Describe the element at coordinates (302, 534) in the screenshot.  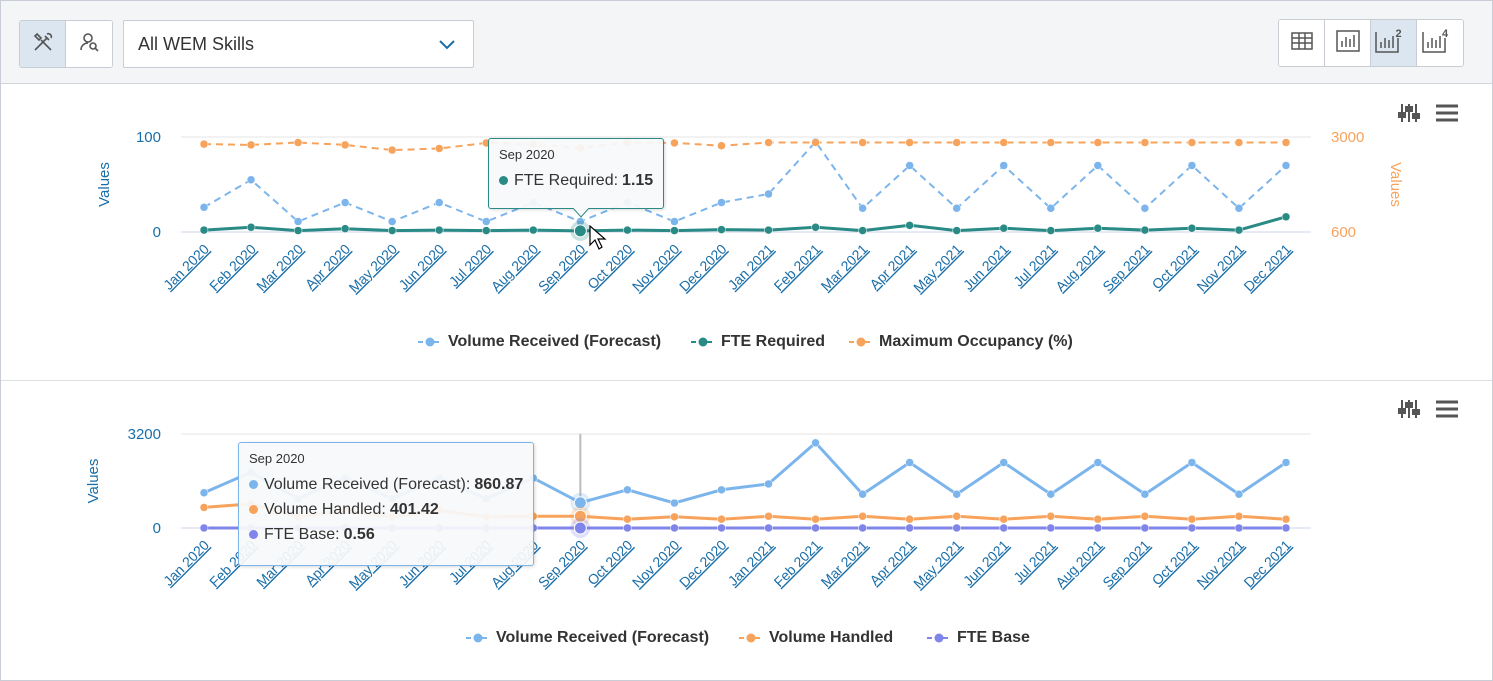
I see `tooltip-label: FTE Base:` at that location.